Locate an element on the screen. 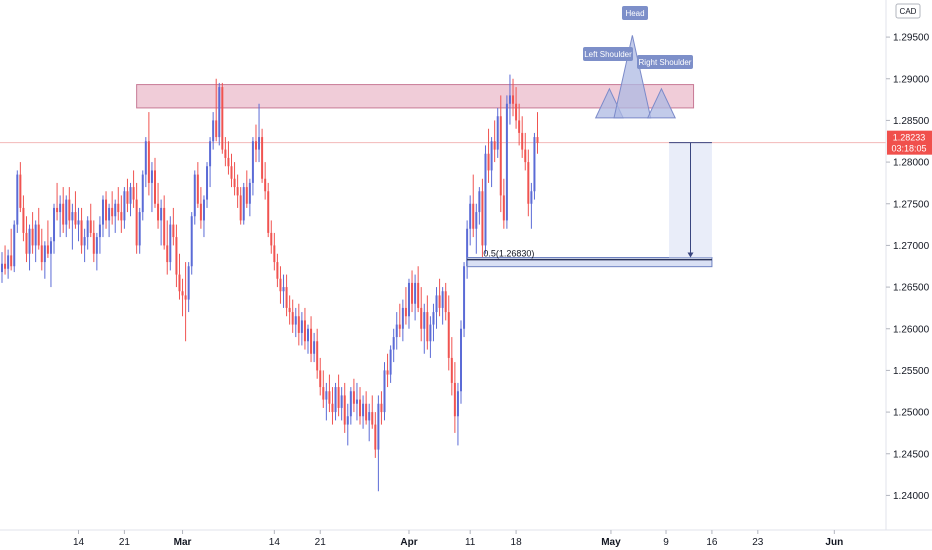  left-shoulder-label-tag: Left Shoulder is located at coordinates (608, 54).